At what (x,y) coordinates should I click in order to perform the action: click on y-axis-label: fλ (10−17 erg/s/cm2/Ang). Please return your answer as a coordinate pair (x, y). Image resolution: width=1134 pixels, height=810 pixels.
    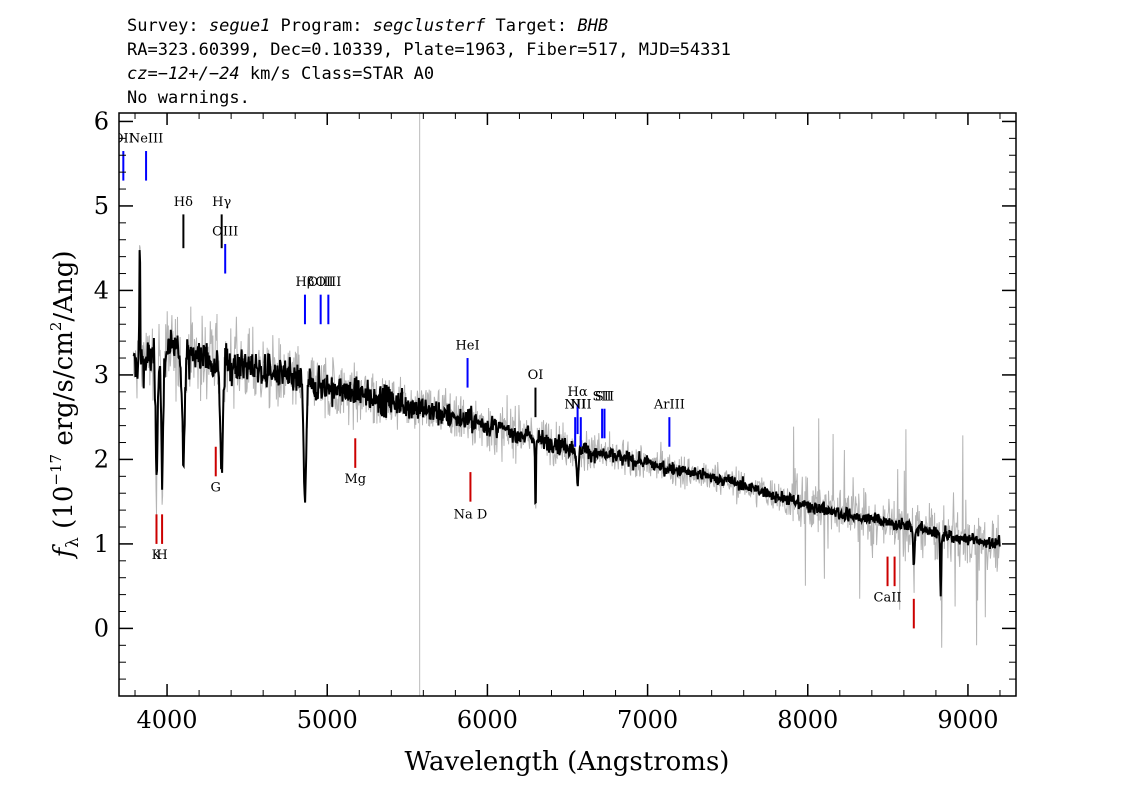
    Looking at the image, I should click on (65, 405).